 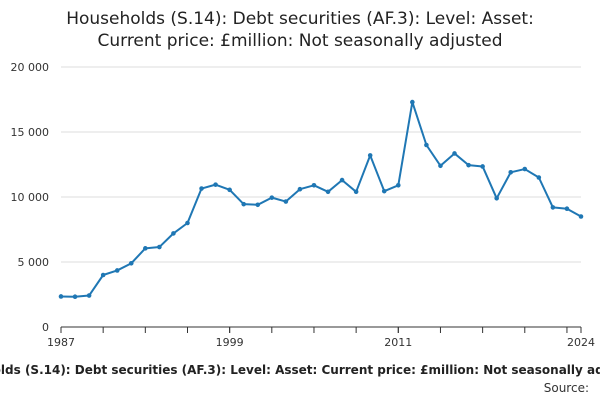 What do you see at coordinates (30, 197) in the screenshot?
I see `y-tick-label: 10 000` at bounding box center [30, 197].